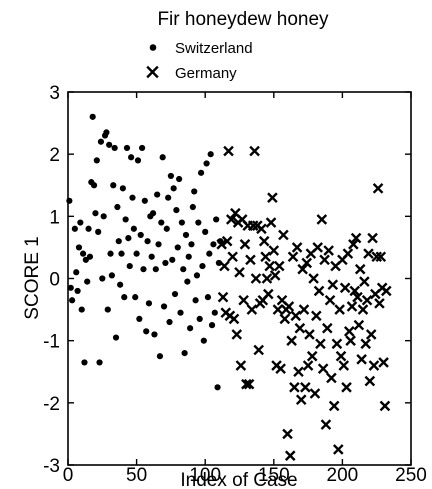  Describe the element at coordinates (152, 72) in the screenshot. I see `legend-x-marker` at that location.